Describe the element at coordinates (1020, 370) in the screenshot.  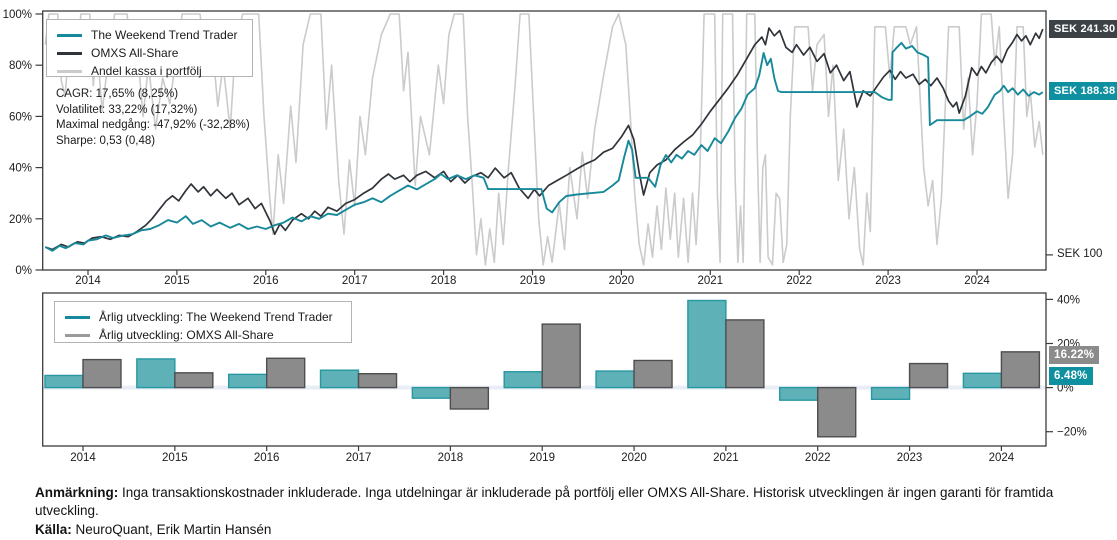
I see `bar-2024-omxs` at that location.